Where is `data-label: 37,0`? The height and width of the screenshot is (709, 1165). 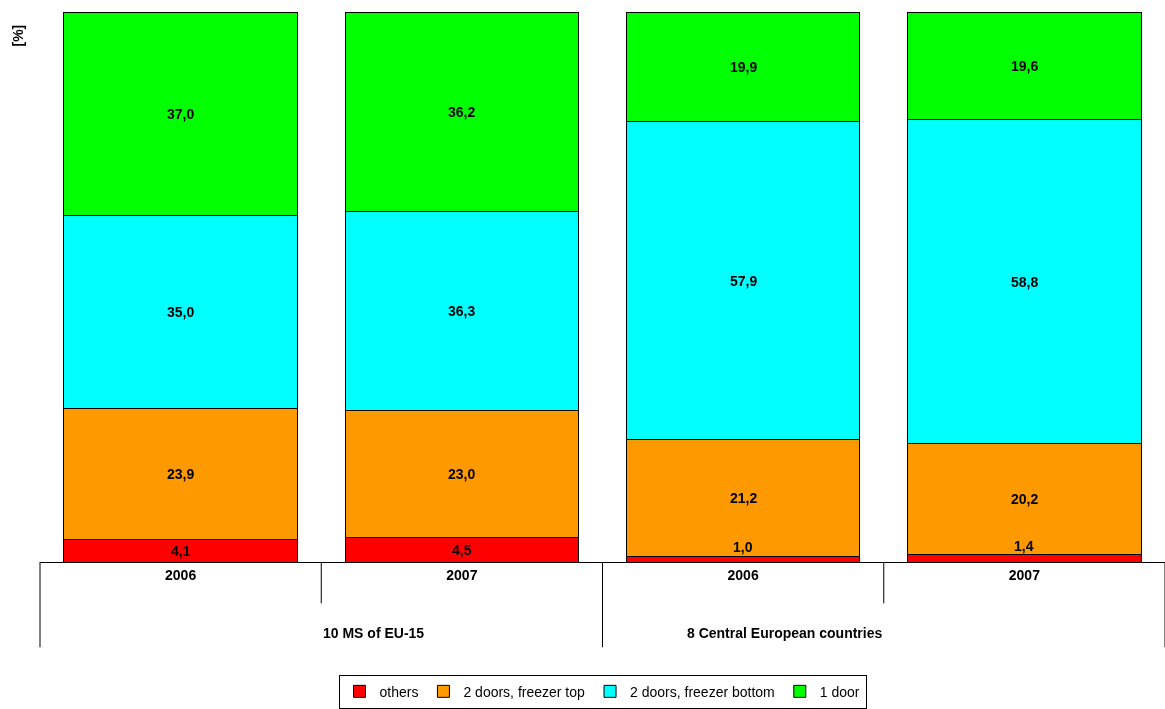 data-label: 37,0 is located at coordinates (181, 114).